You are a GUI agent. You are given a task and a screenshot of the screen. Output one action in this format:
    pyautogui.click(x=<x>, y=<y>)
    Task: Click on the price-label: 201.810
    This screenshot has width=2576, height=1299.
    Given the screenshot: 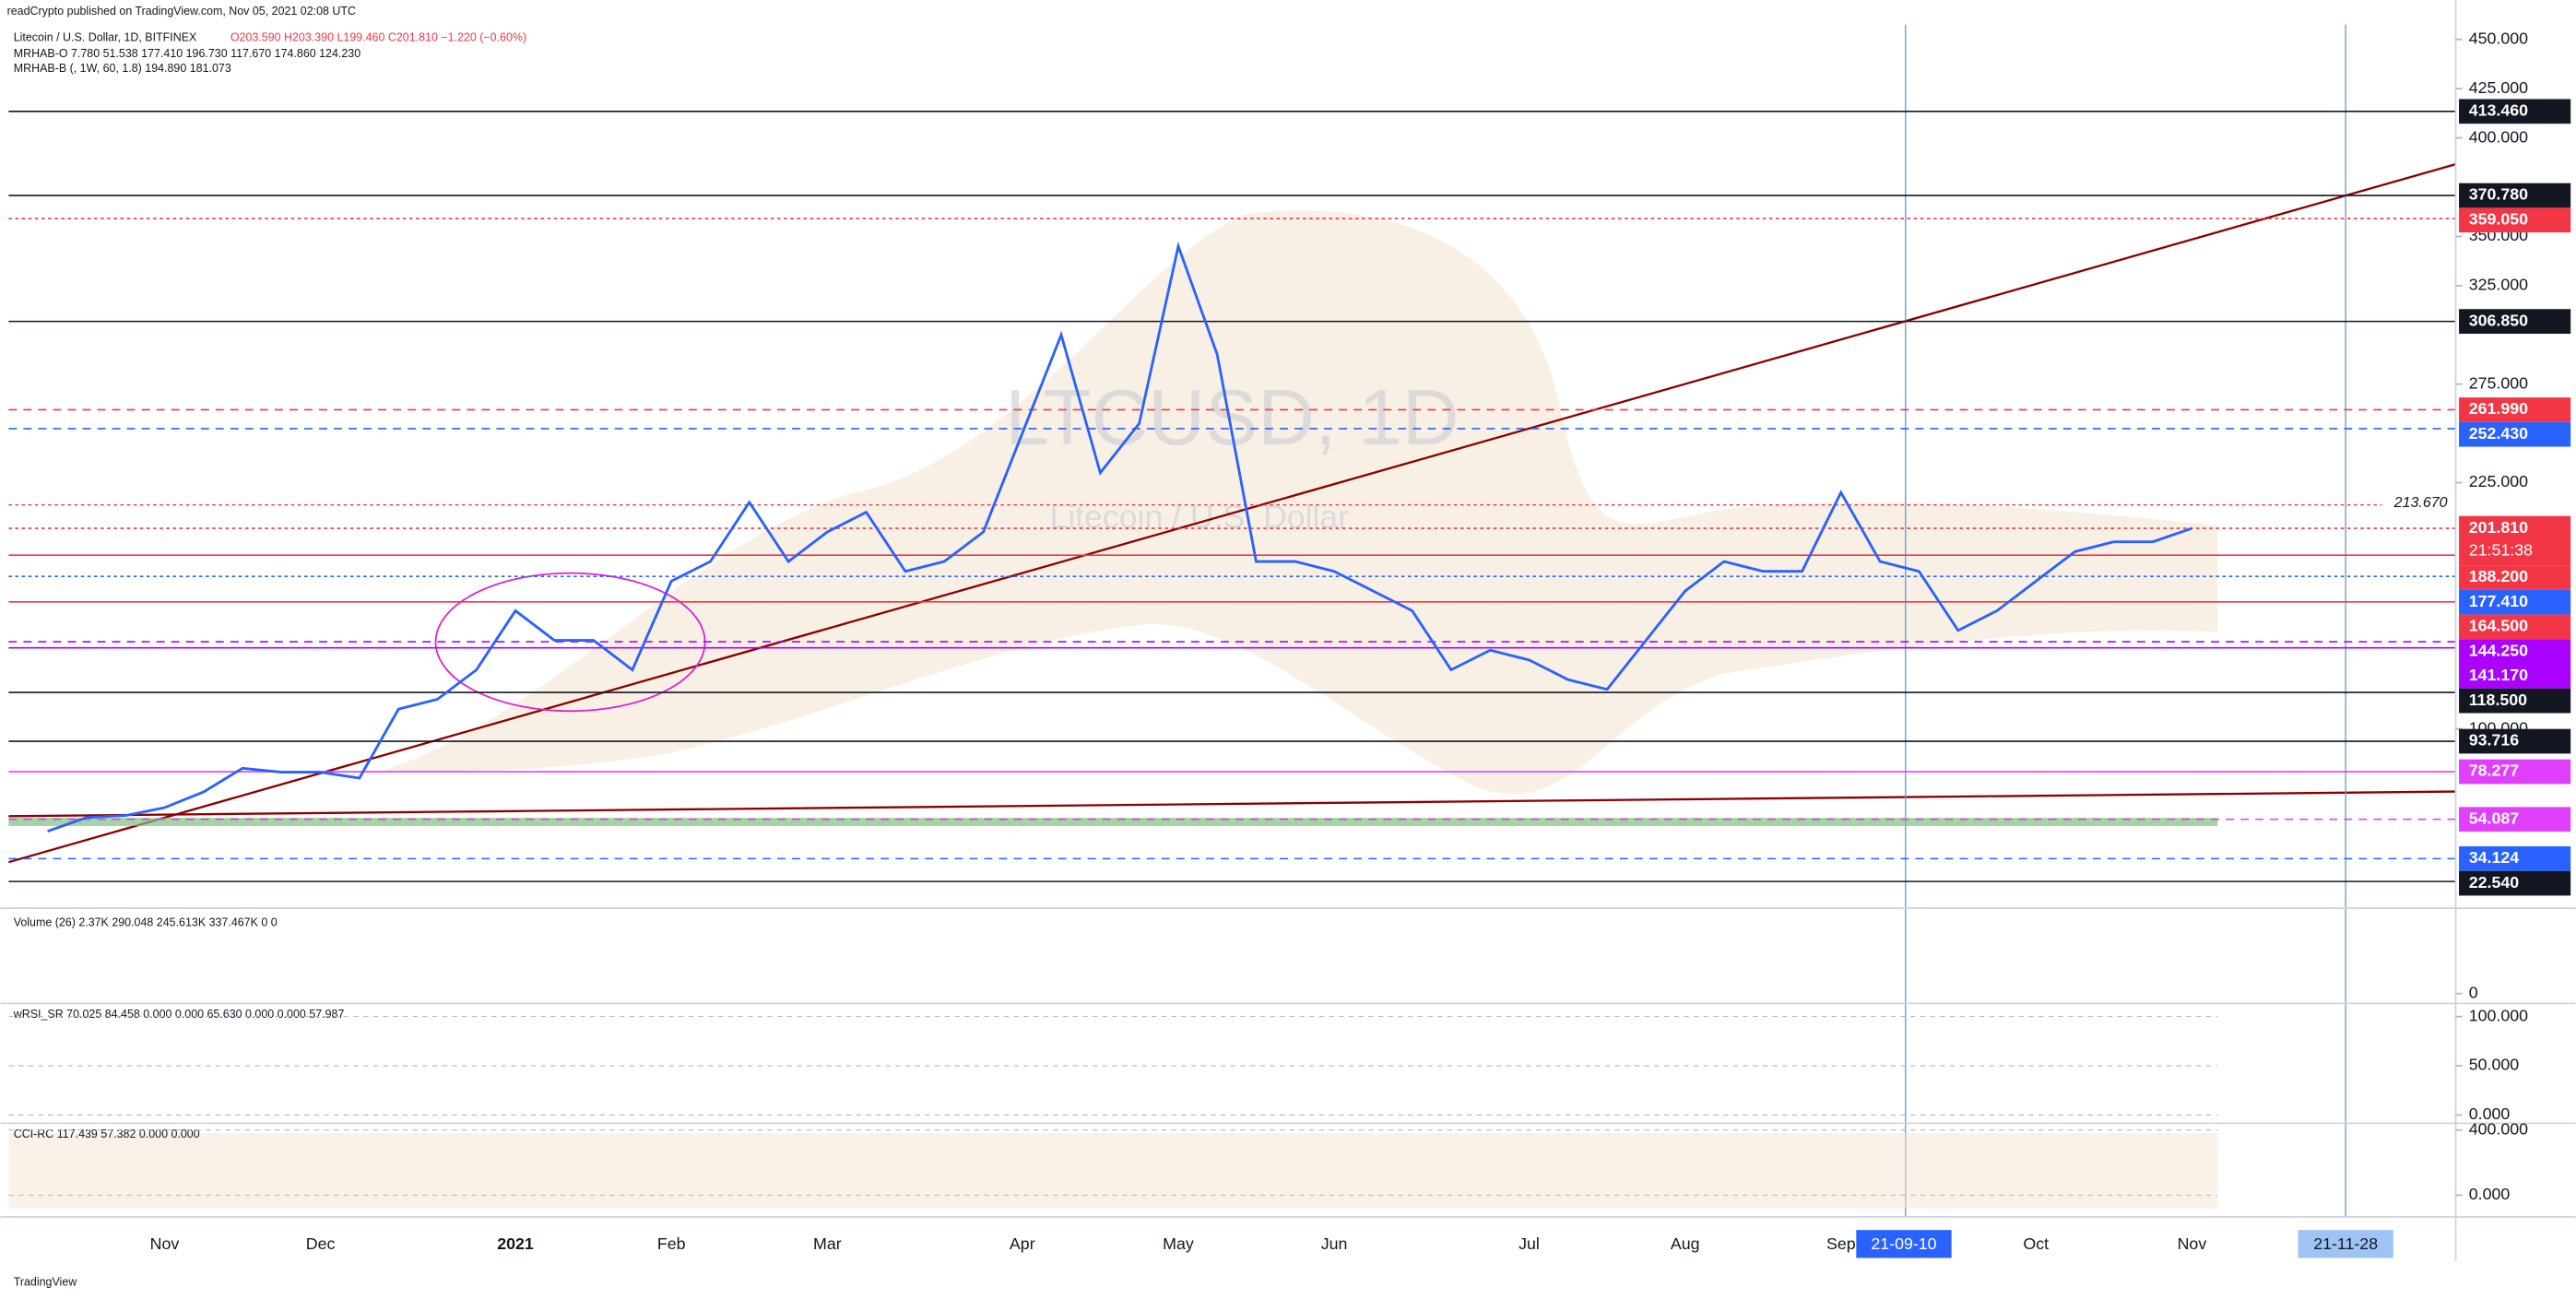 What is the action you would take?
    pyautogui.click(x=2498, y=527)
    